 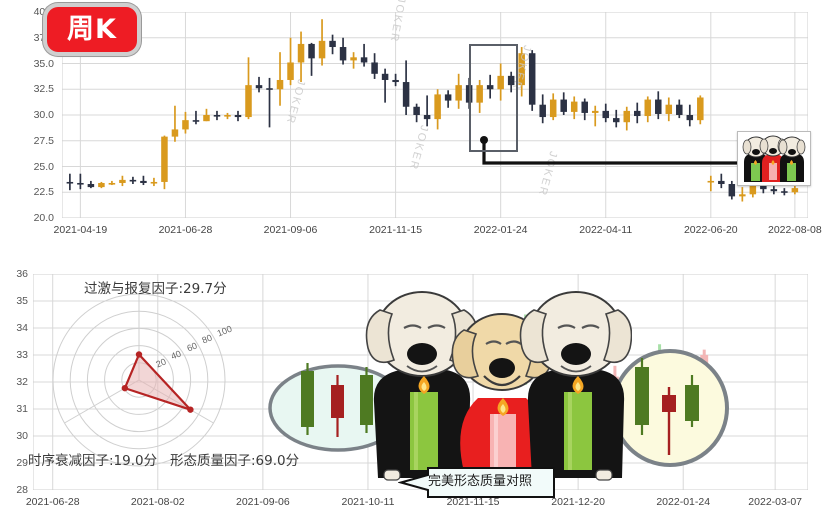 I want to click on callout-arrow, so click(x=478, y=483).